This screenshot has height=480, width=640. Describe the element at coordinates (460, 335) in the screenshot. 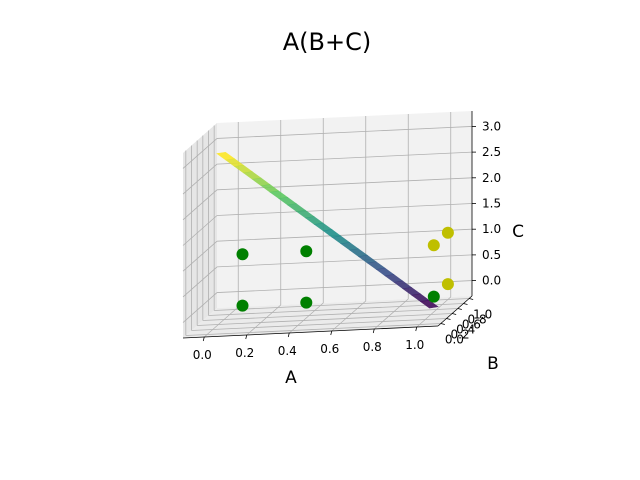

I see `y-tick-label: 0.2` at that location.